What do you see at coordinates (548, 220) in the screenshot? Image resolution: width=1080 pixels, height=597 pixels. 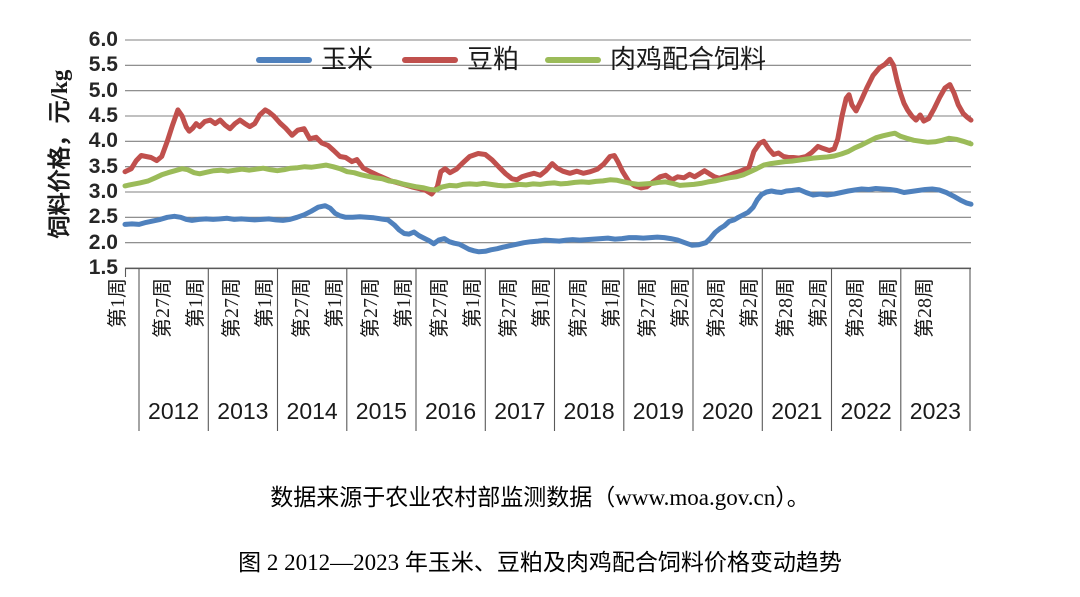 I see `series-line-玉米` at bounding box center [548, 220].